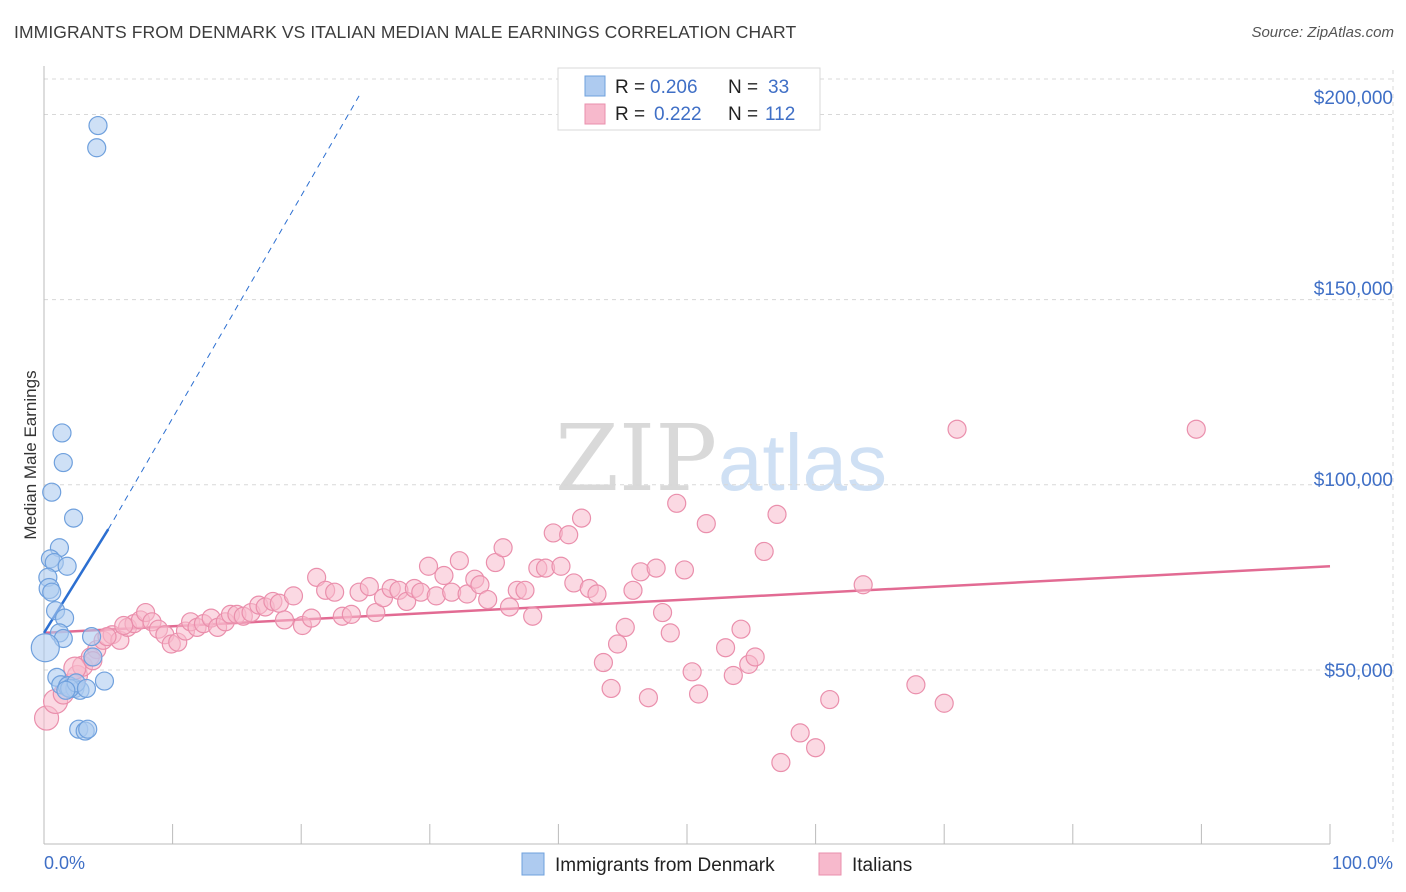 This screenshot has width=1406, height=892. I want to click on legend-n-label-italians: N =, so click(745, 114).